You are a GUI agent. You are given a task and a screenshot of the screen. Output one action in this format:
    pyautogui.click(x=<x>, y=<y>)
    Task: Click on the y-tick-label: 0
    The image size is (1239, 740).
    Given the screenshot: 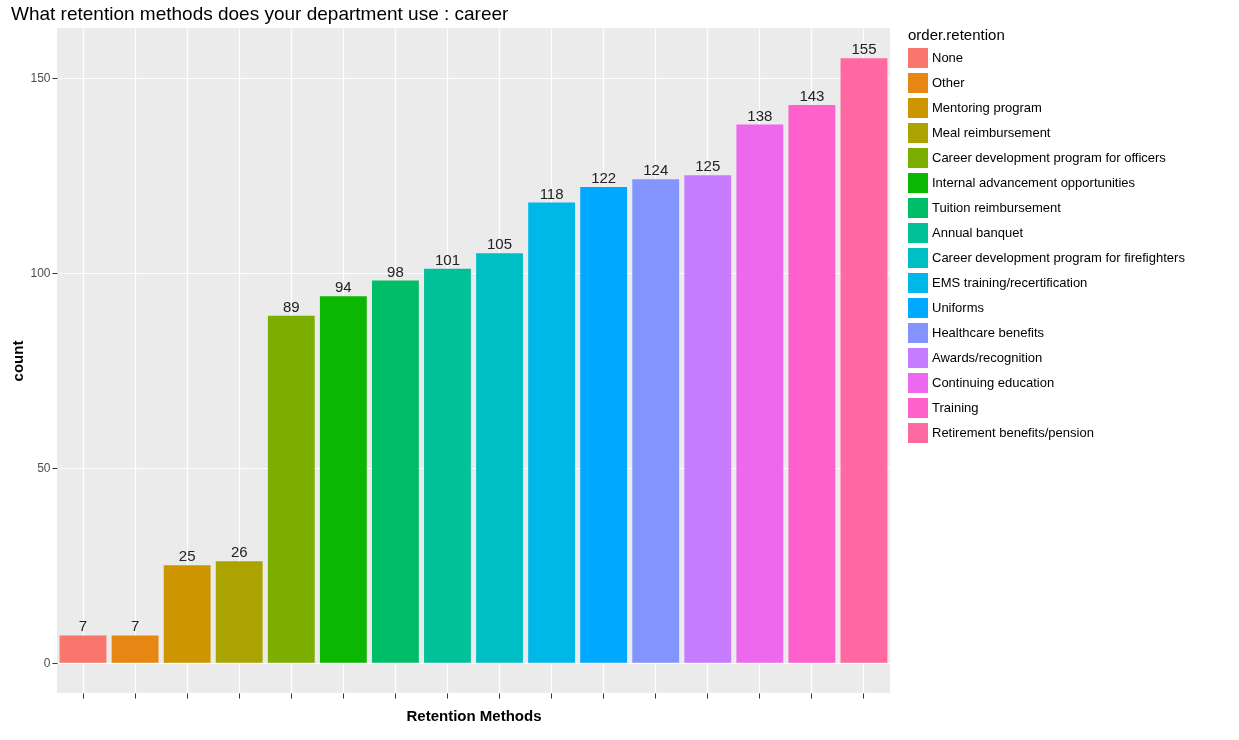 What is the action you would take?
    pyautogui.click(x=47, y=663)
    